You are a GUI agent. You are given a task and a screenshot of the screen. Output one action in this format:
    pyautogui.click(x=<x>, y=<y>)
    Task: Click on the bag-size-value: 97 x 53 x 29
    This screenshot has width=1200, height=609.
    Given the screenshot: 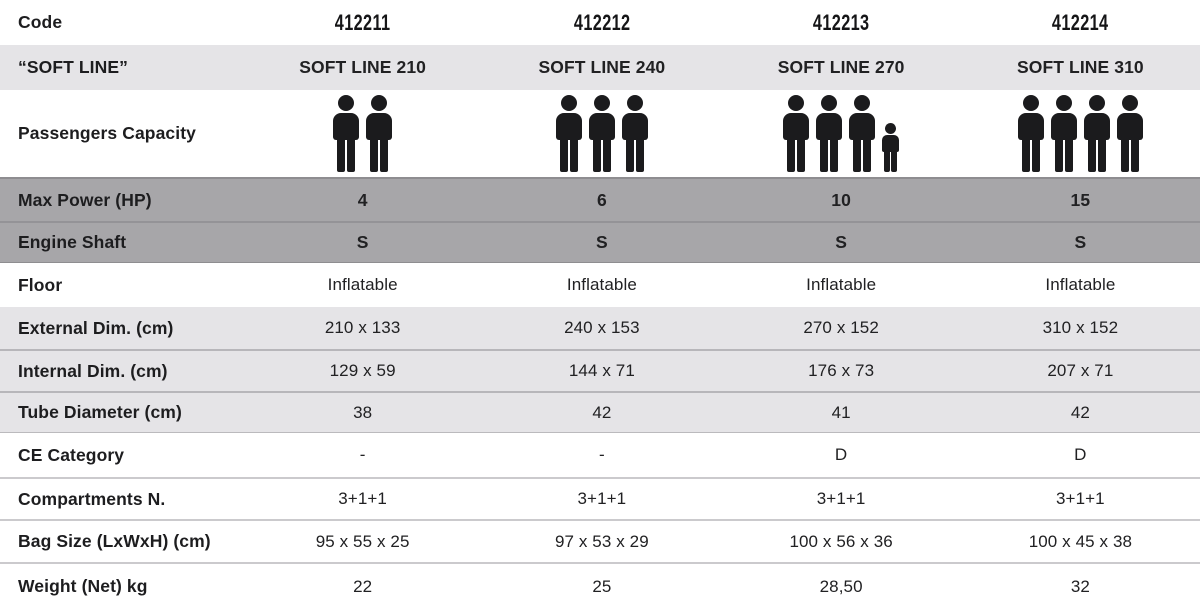 What is the action you would take?
    pyautogui.click(x=601, y=541)
    